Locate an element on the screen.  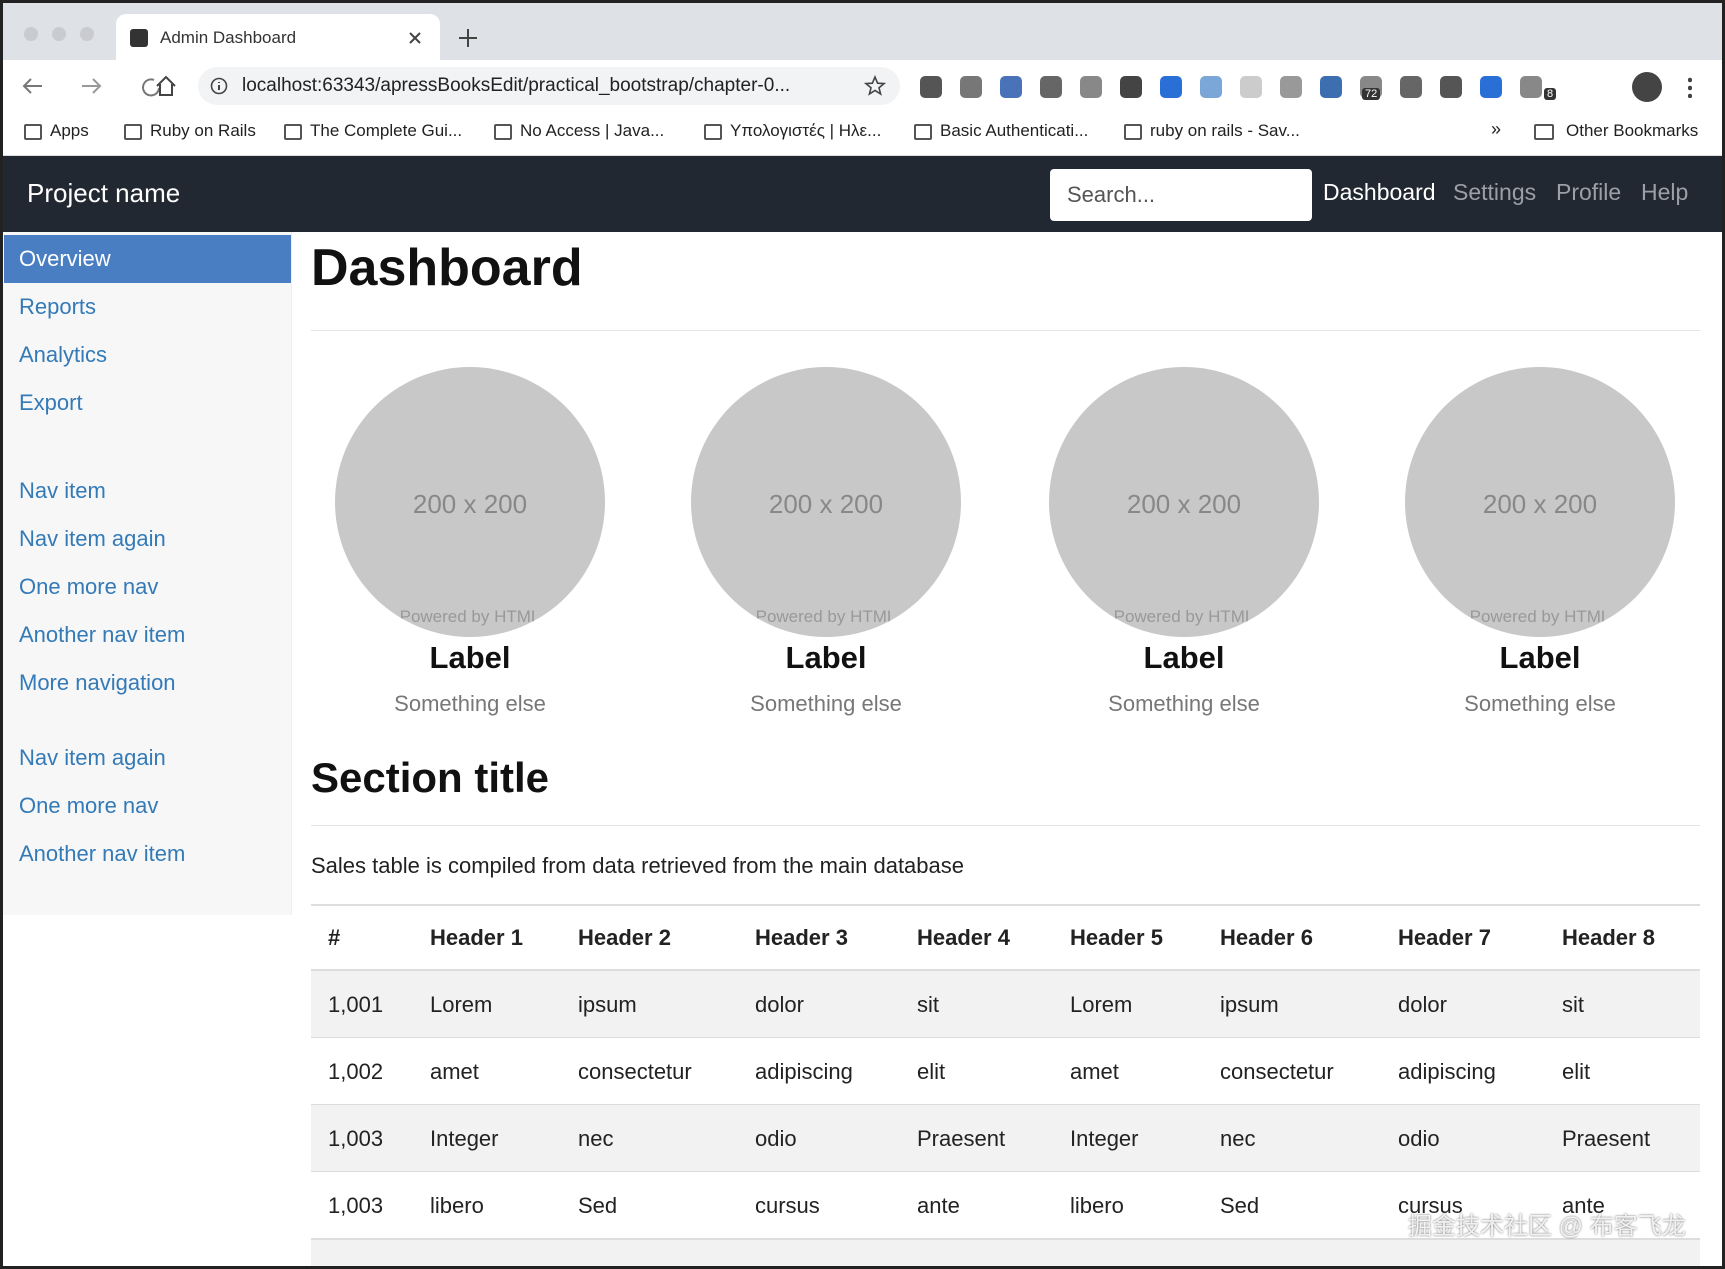
table-header: Header 2 is located at coordinates (624, 937).